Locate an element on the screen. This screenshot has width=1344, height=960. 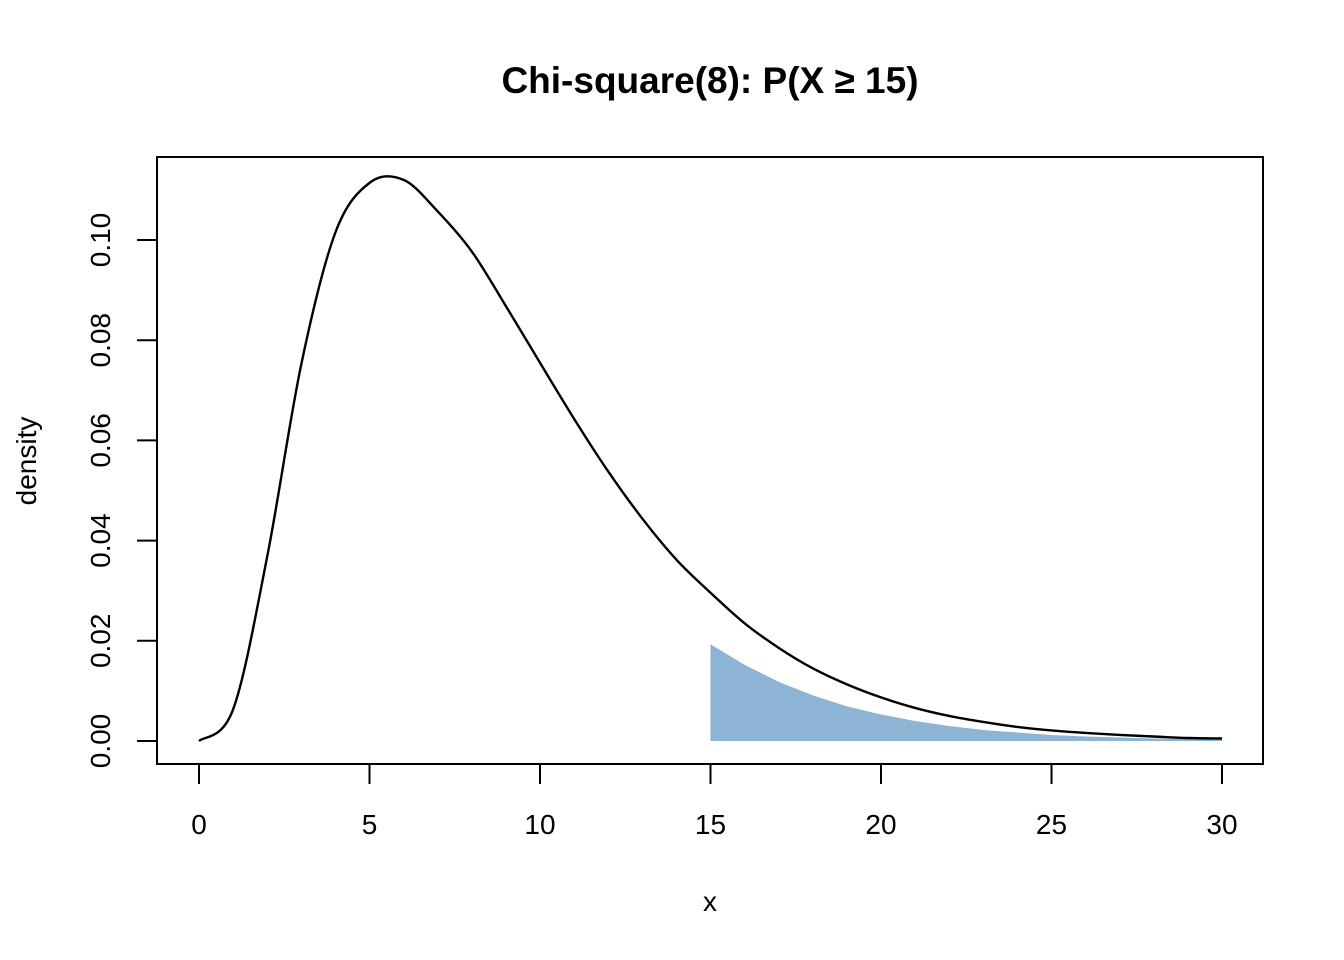
x-tick-label: 30 is located at coordinates (1221, 824).